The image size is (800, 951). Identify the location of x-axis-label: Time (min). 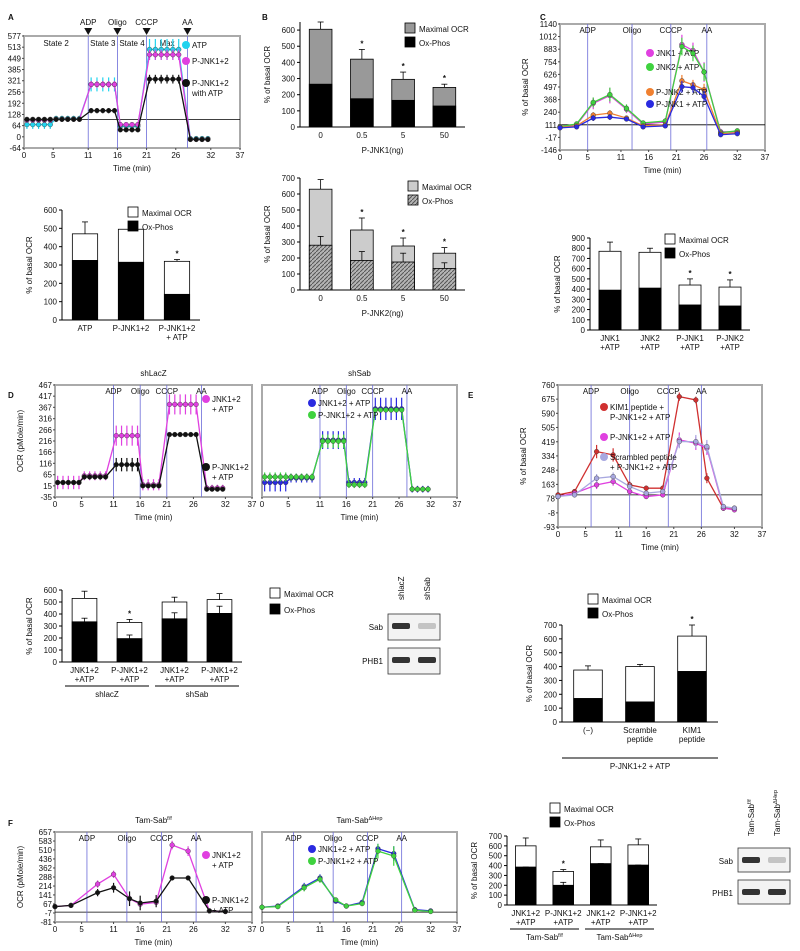
(154, 517).